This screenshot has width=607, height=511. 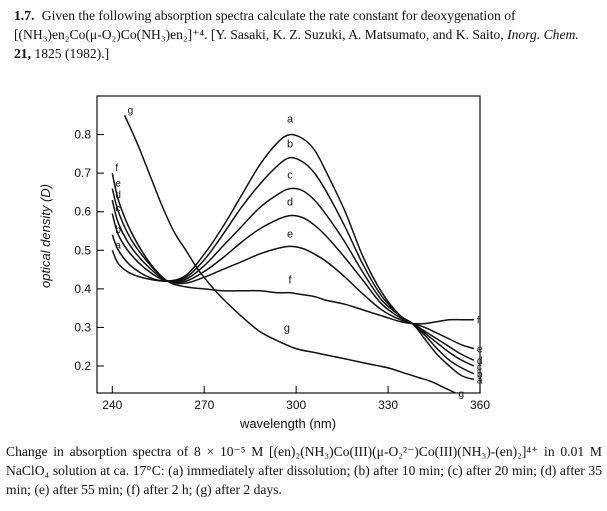 I want to click on y-tick-label-0.7: 0.7, so click(x=82, y=173).